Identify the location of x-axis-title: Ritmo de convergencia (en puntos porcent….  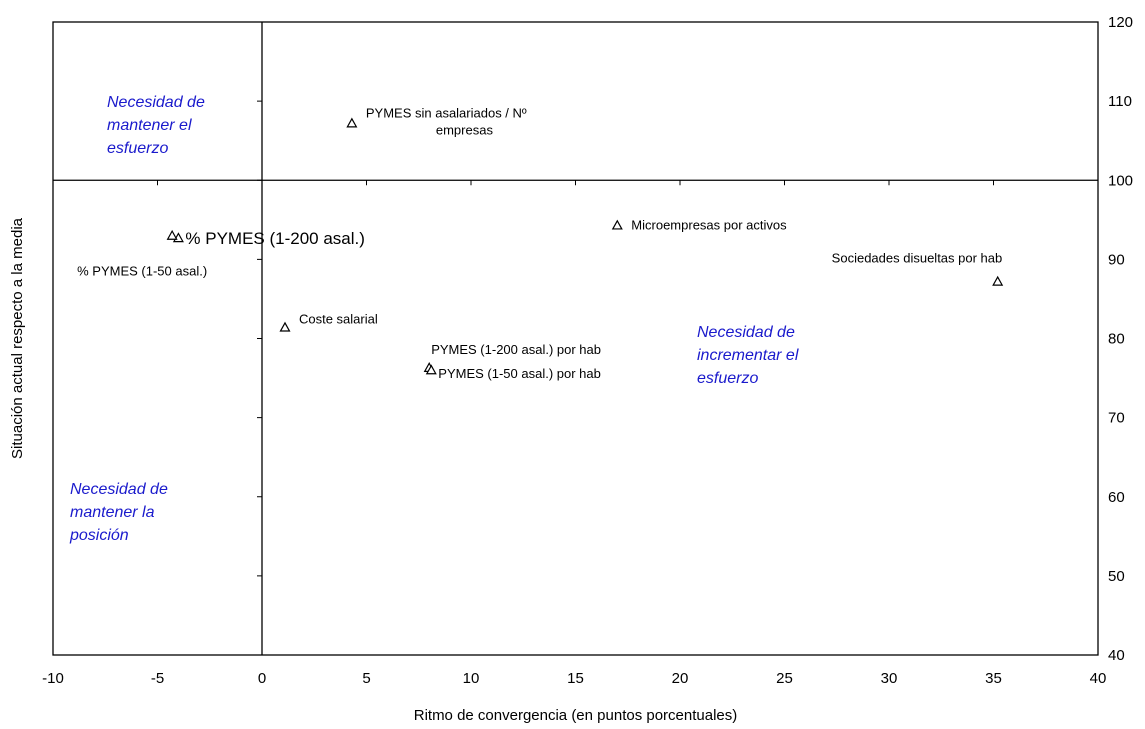
(576, 715).